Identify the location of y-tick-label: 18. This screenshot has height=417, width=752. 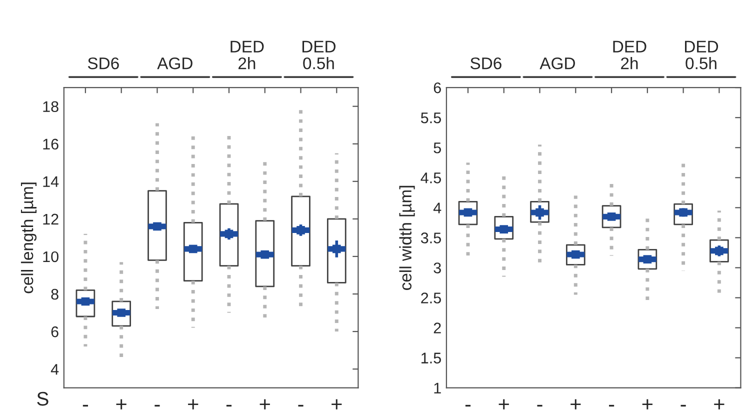
(50, 106).